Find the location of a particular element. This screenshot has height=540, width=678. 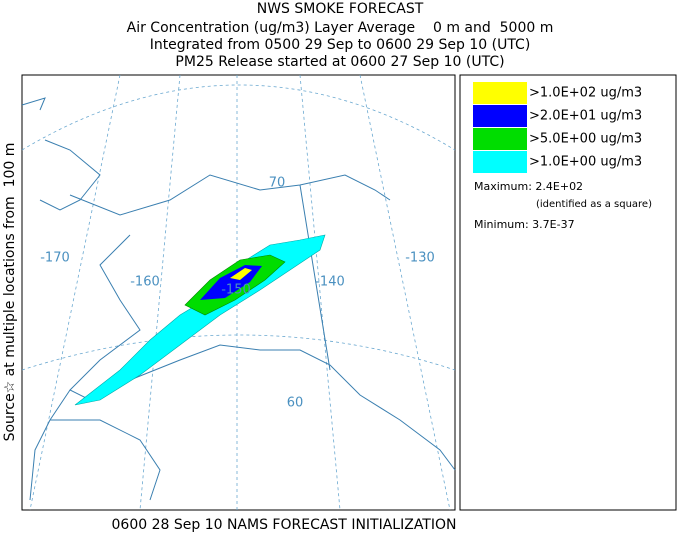

map-label: -140 is located at coordinates (330, 282).